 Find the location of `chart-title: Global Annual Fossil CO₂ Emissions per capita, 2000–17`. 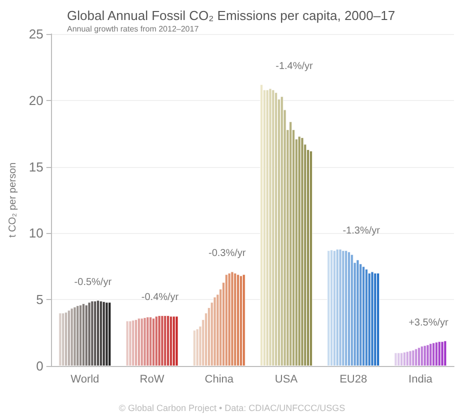

chart-title: Global Annual Fossil CO₂ Emissions per capita, 2000–17 is located at coordinates (231, 15).